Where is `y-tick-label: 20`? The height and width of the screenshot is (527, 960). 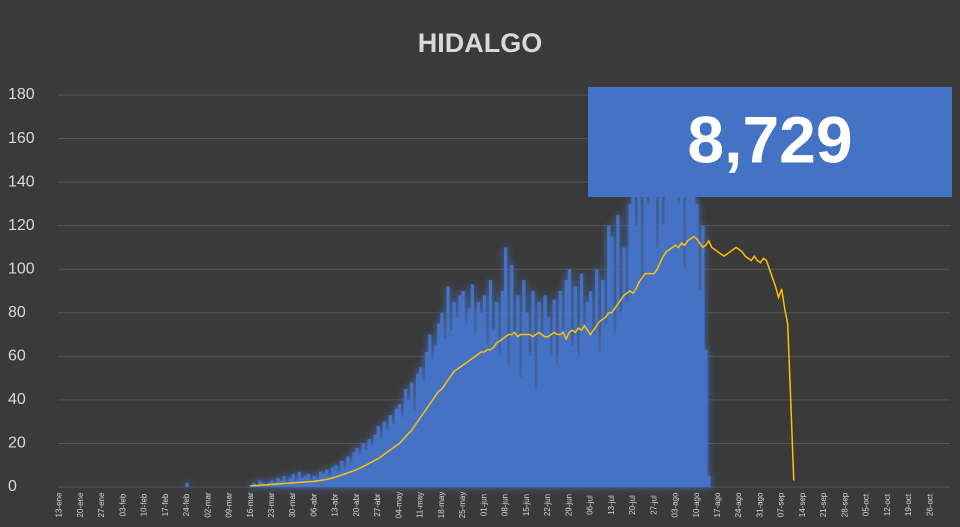 y-tick-label: 20 is located at coordinates (17, 443).